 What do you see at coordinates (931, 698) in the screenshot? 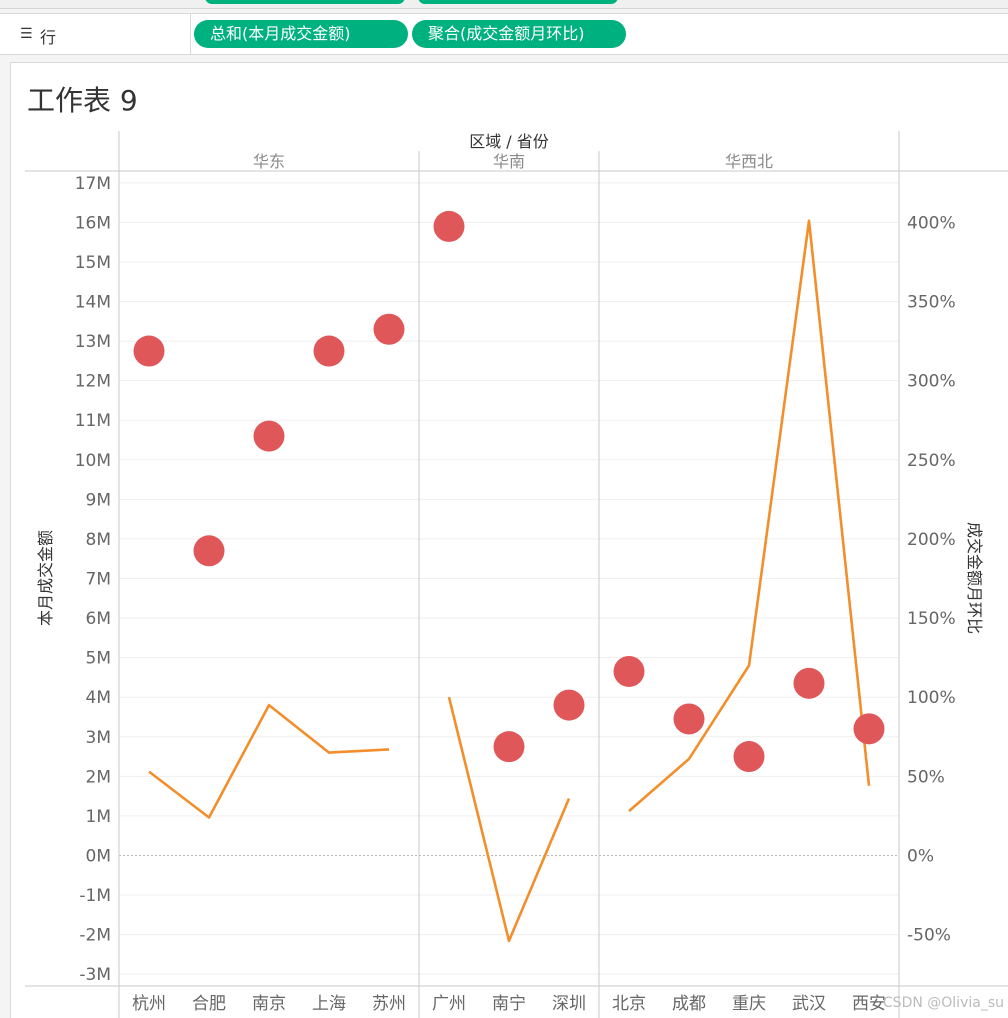
I see `right-tick-label: 100%` at bounding box center [931, 698].